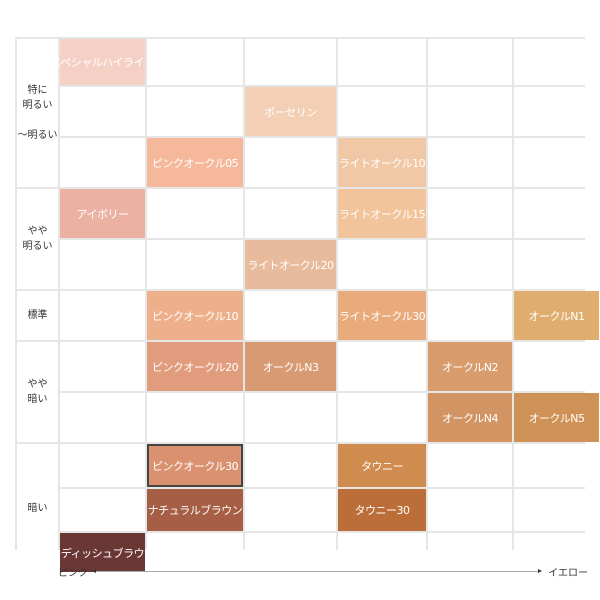 The width and height of the screenshot is (600, 600). What do you see at coordinates (568, 573) in the screenshot?
I see `axis-label-yellow: イエロー` at bounding box center [568, 573].